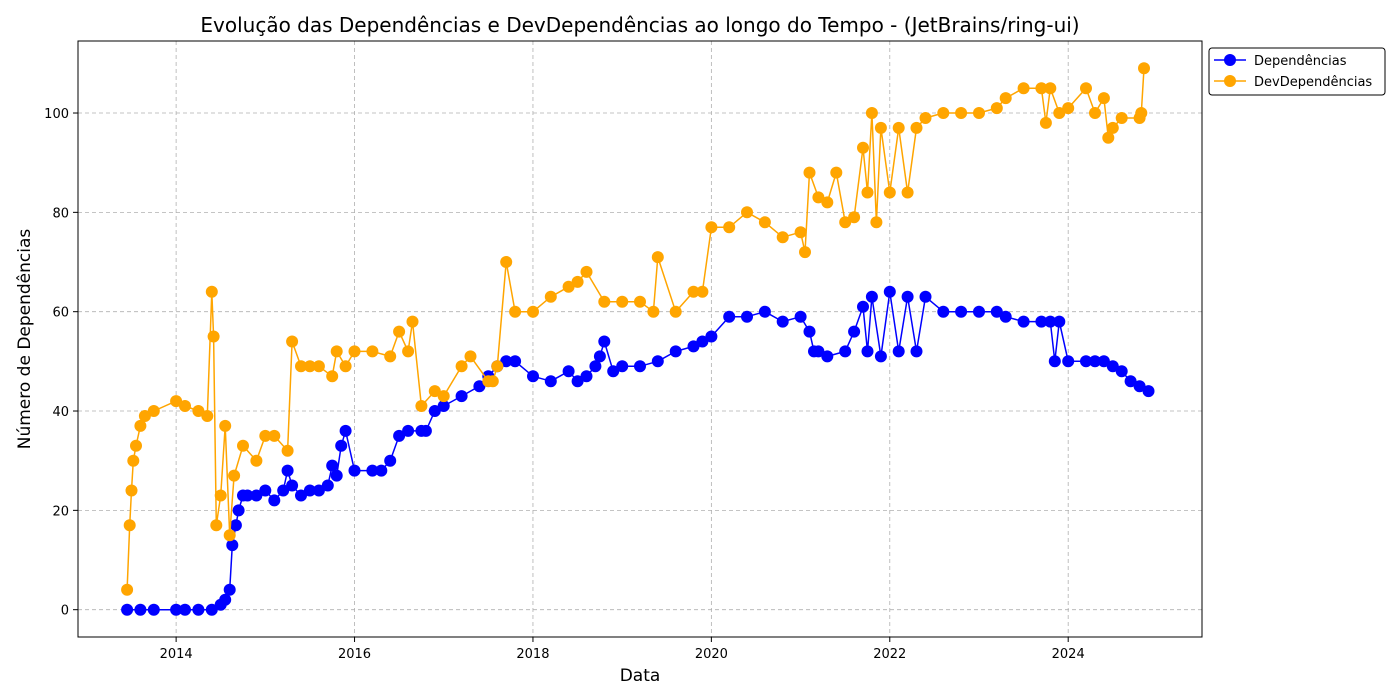 This screenshot has width=1400, height=700. Describe the element at coordinates (60, 511) in the screenshot. I see `y-tick-label: 20` at that location.